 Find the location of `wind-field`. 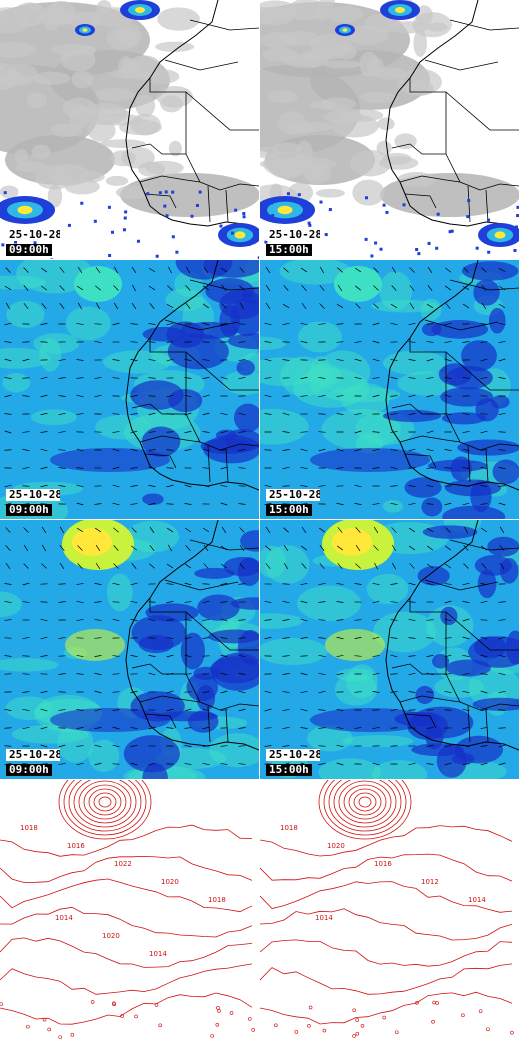

wind-field is located at coordinates (129, 389).